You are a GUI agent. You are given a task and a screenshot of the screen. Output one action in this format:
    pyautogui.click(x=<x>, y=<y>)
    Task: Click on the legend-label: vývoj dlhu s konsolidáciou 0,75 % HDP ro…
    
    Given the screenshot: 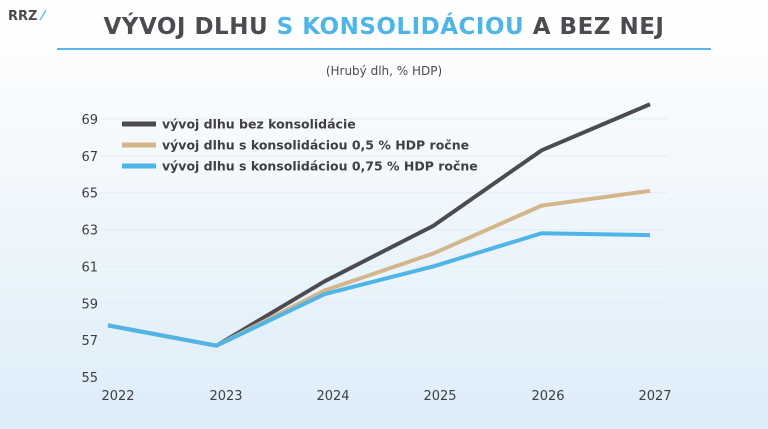 What is the action you would take?
    pyautogui.click(x=320, y=166)
    